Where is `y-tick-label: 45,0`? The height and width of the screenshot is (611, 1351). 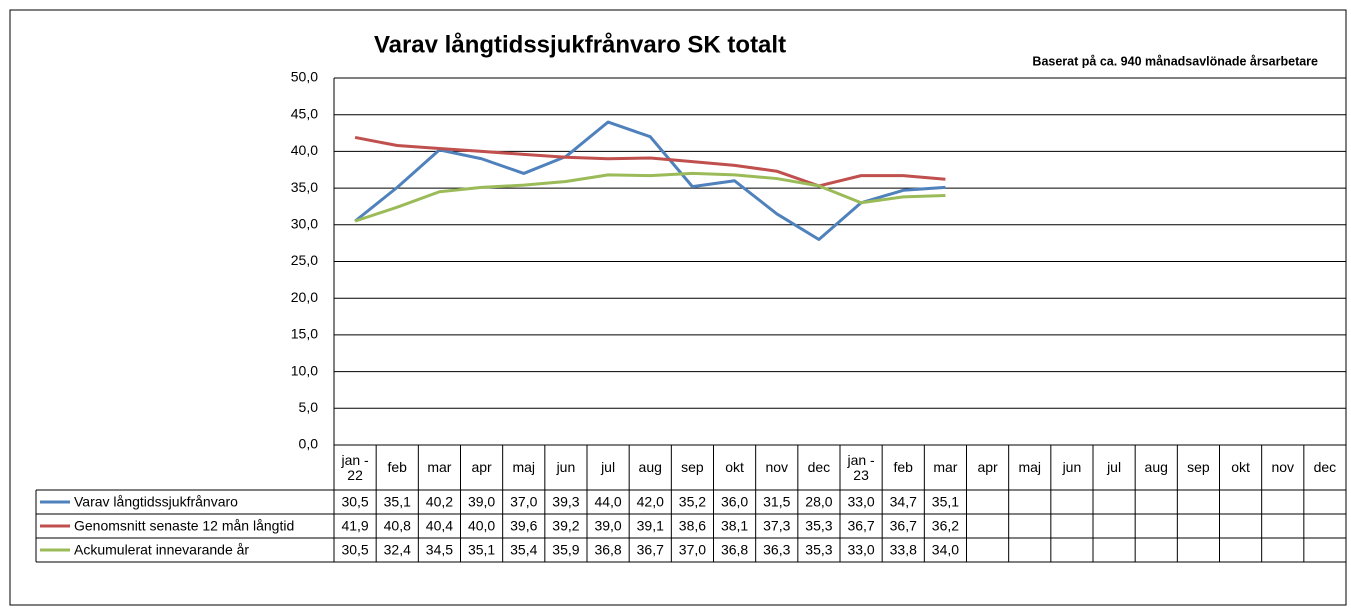
y-tick-label: 45,0 is located at coordinates (304, 113).